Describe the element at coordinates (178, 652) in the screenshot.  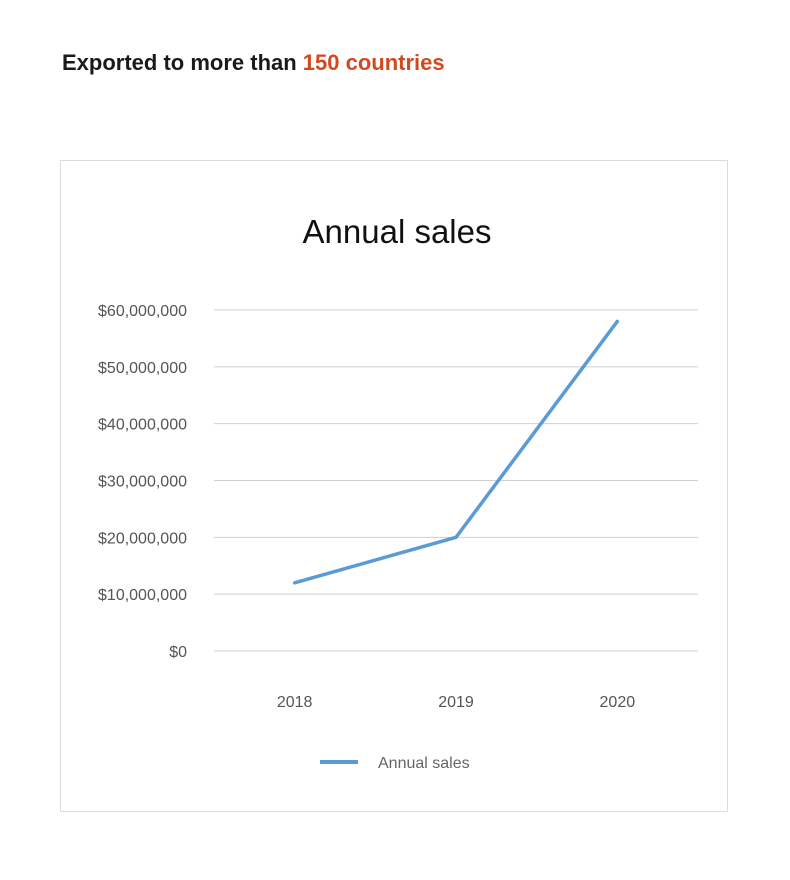
I see `y-tick-label: $0` at that location.